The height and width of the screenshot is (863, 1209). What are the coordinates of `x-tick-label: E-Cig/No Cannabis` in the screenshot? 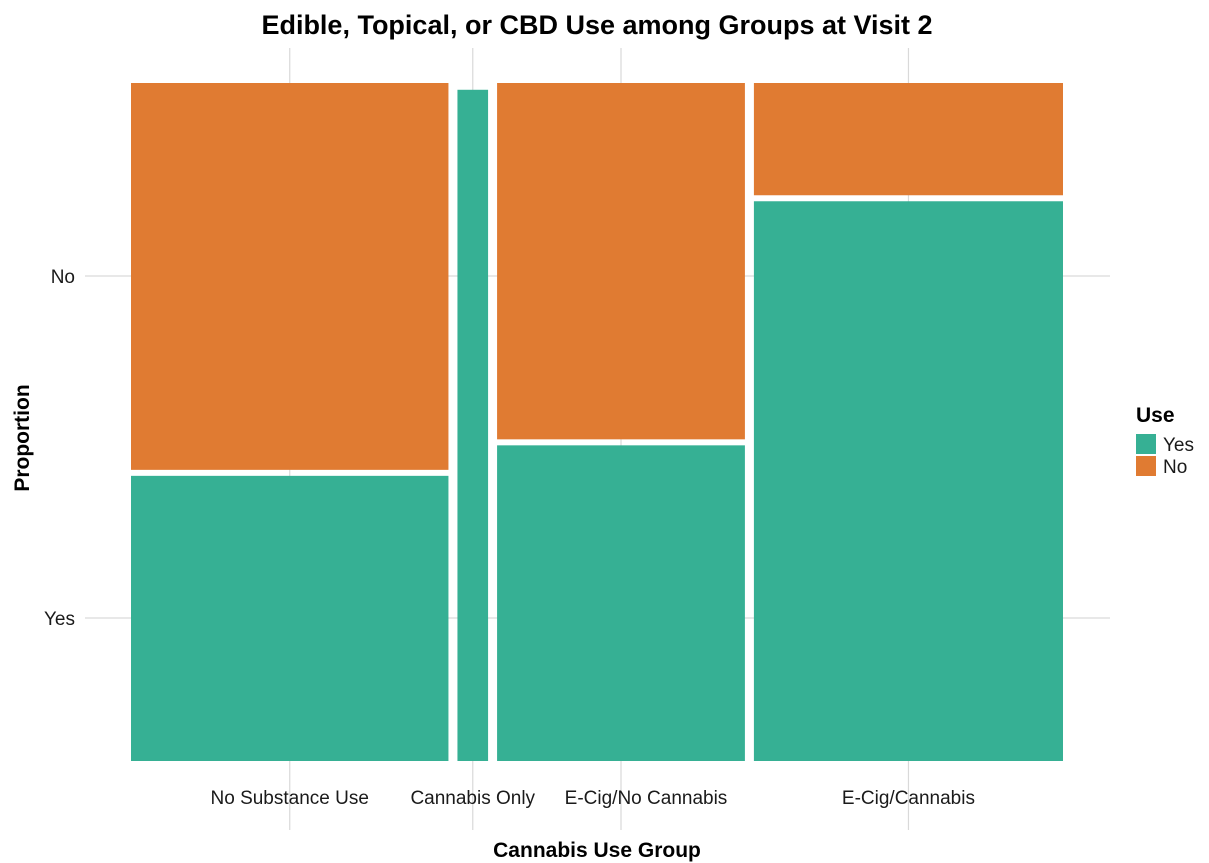 It's located at (646, 798).